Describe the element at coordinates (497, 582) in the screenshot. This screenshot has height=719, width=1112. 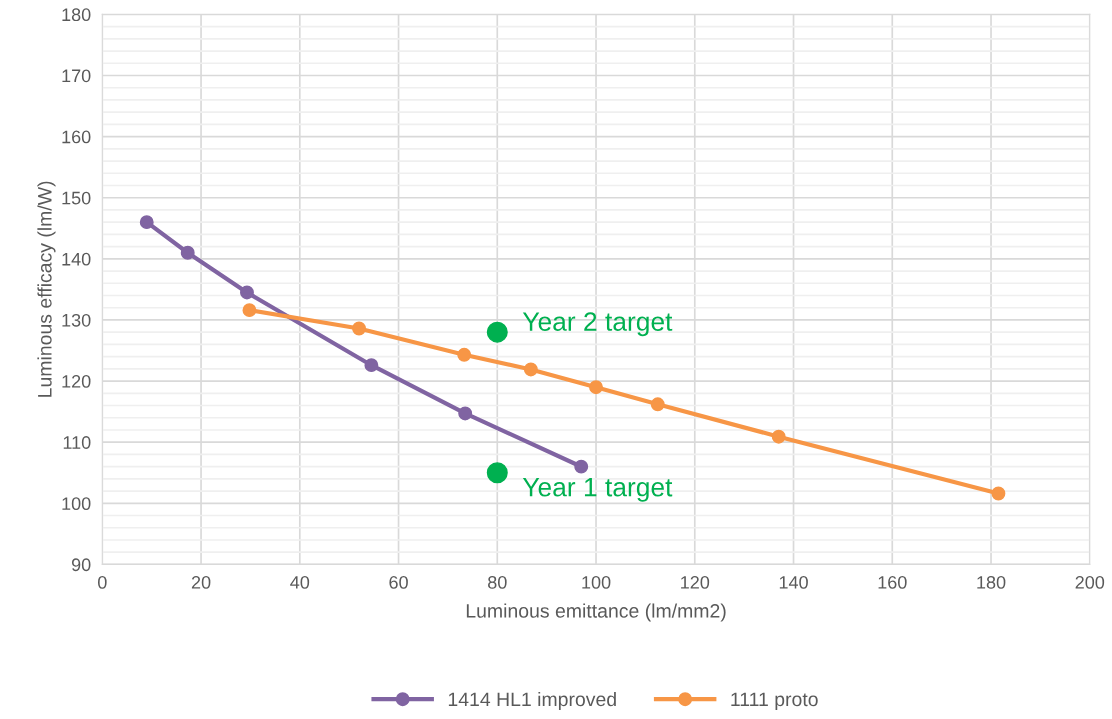
I see `x-tick-label: 80` at that location.